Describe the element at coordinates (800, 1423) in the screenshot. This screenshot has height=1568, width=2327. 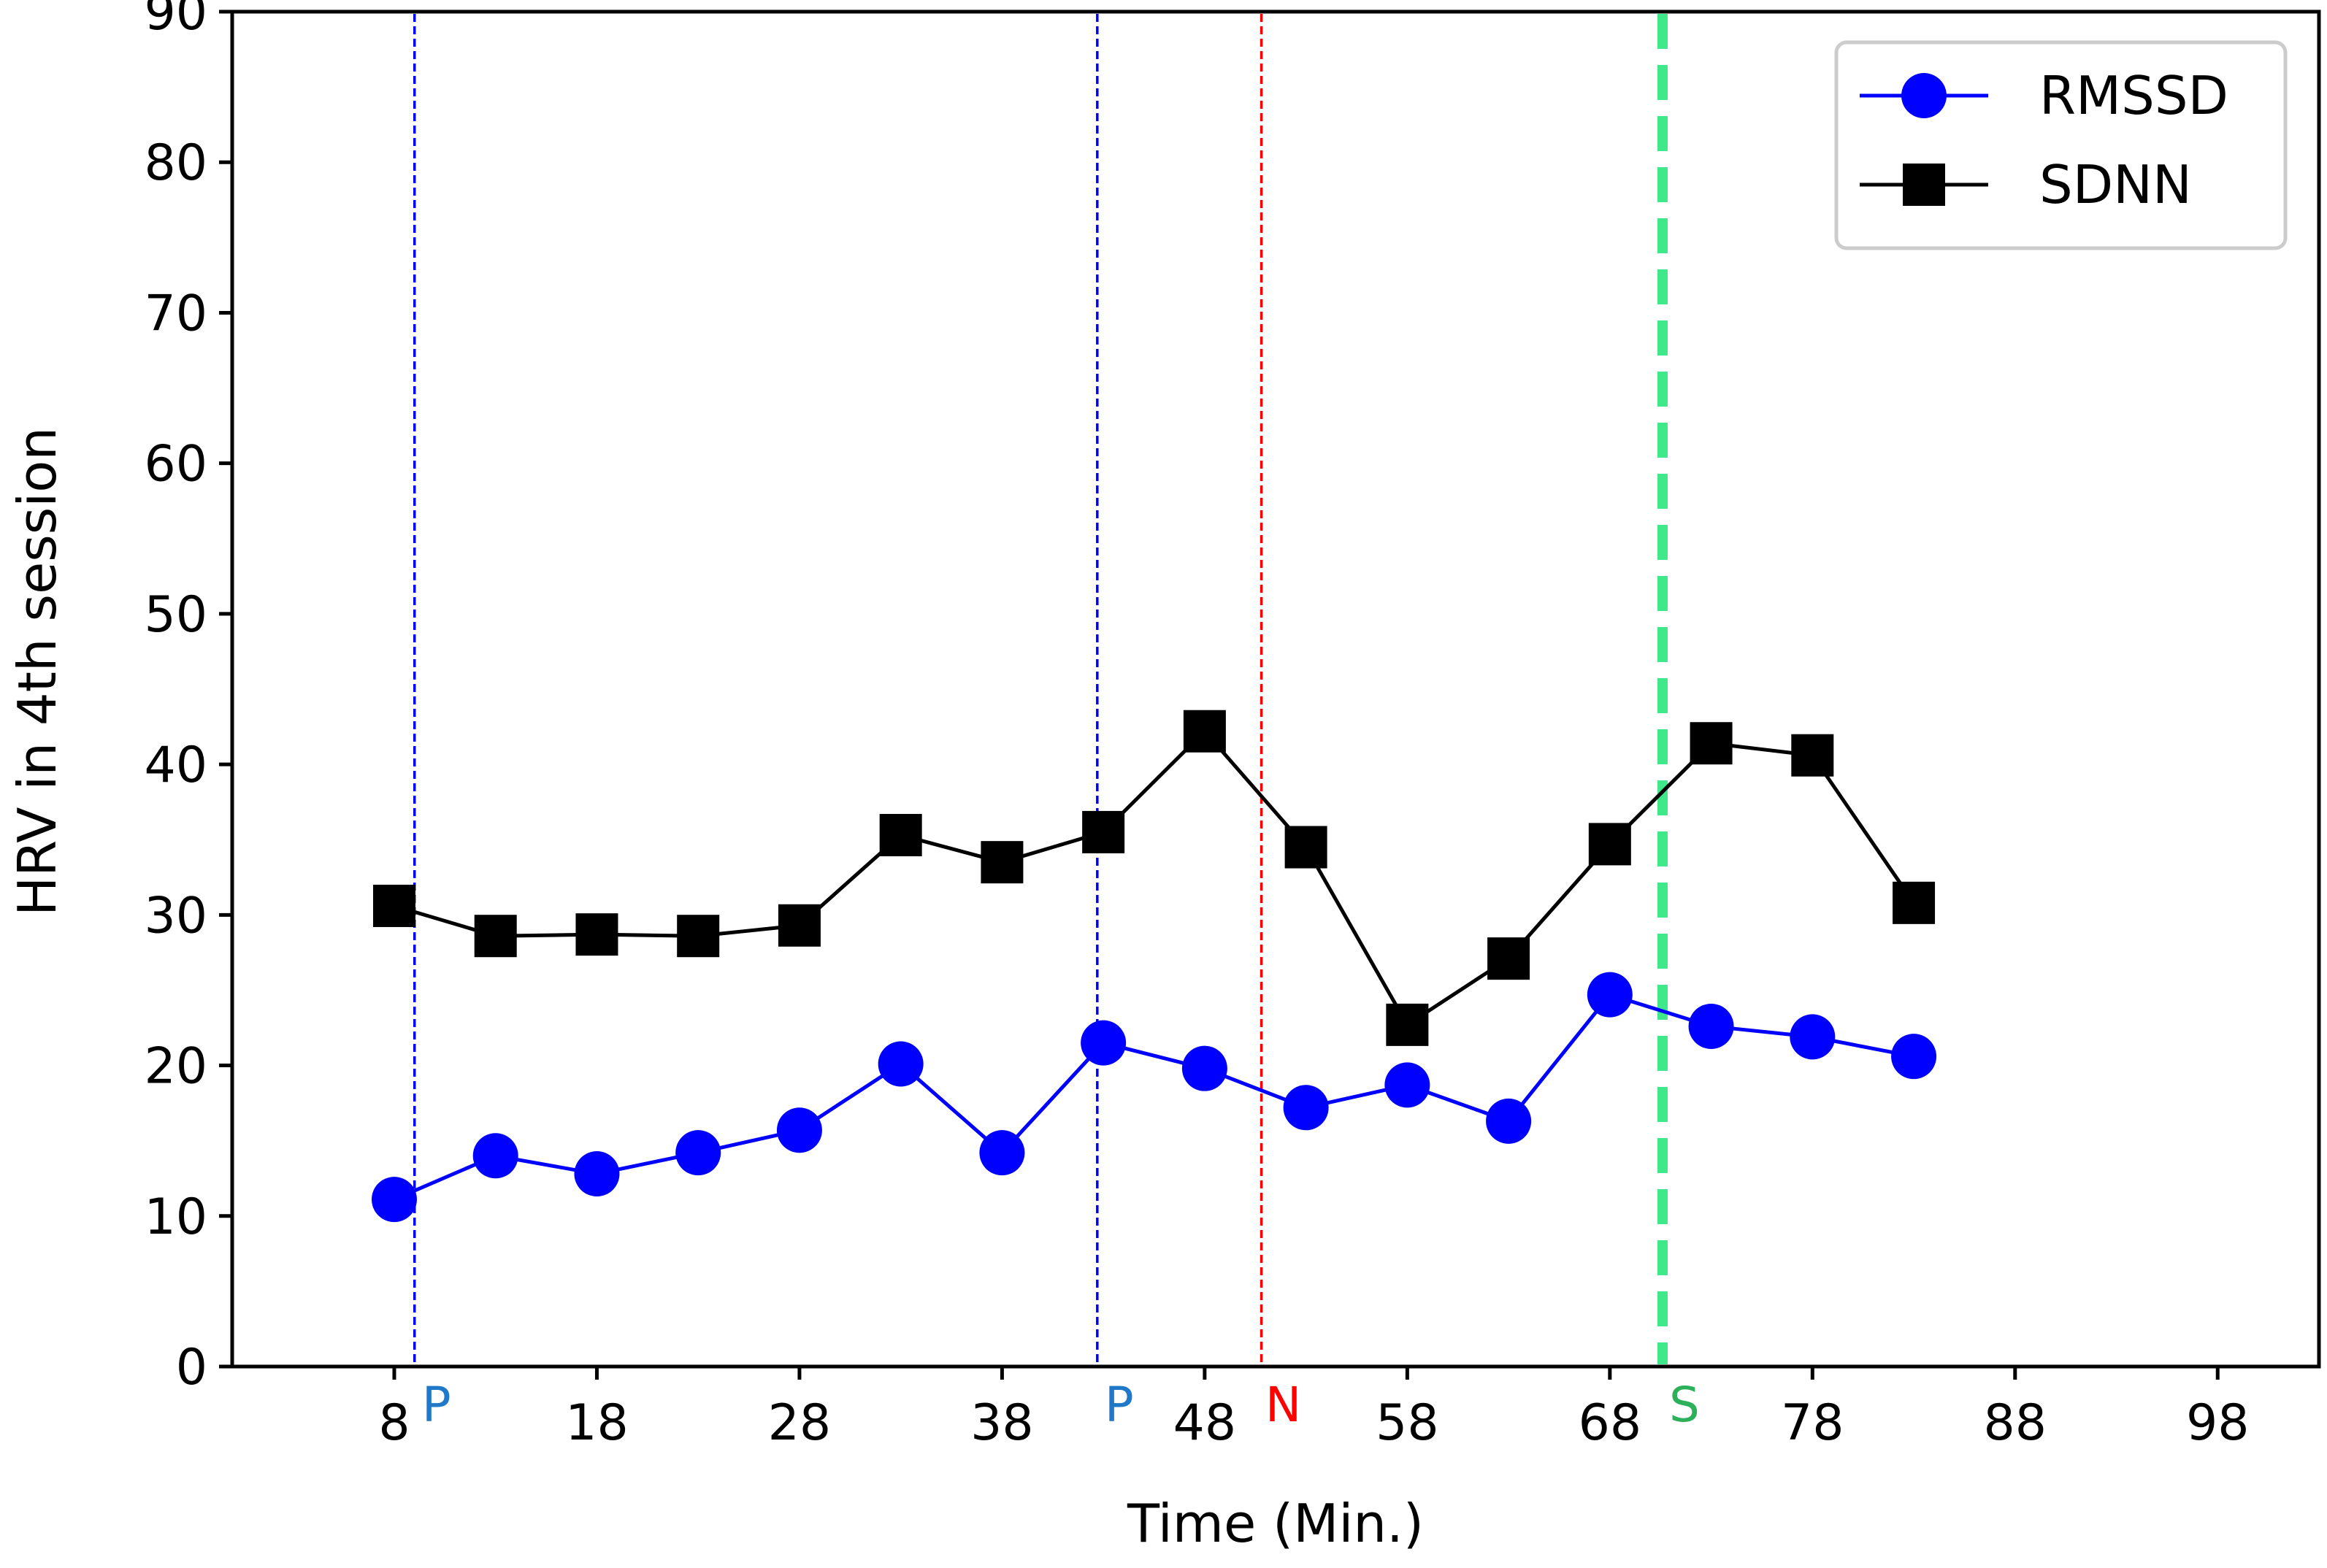
I see `x-tick-label: 28` at that location.